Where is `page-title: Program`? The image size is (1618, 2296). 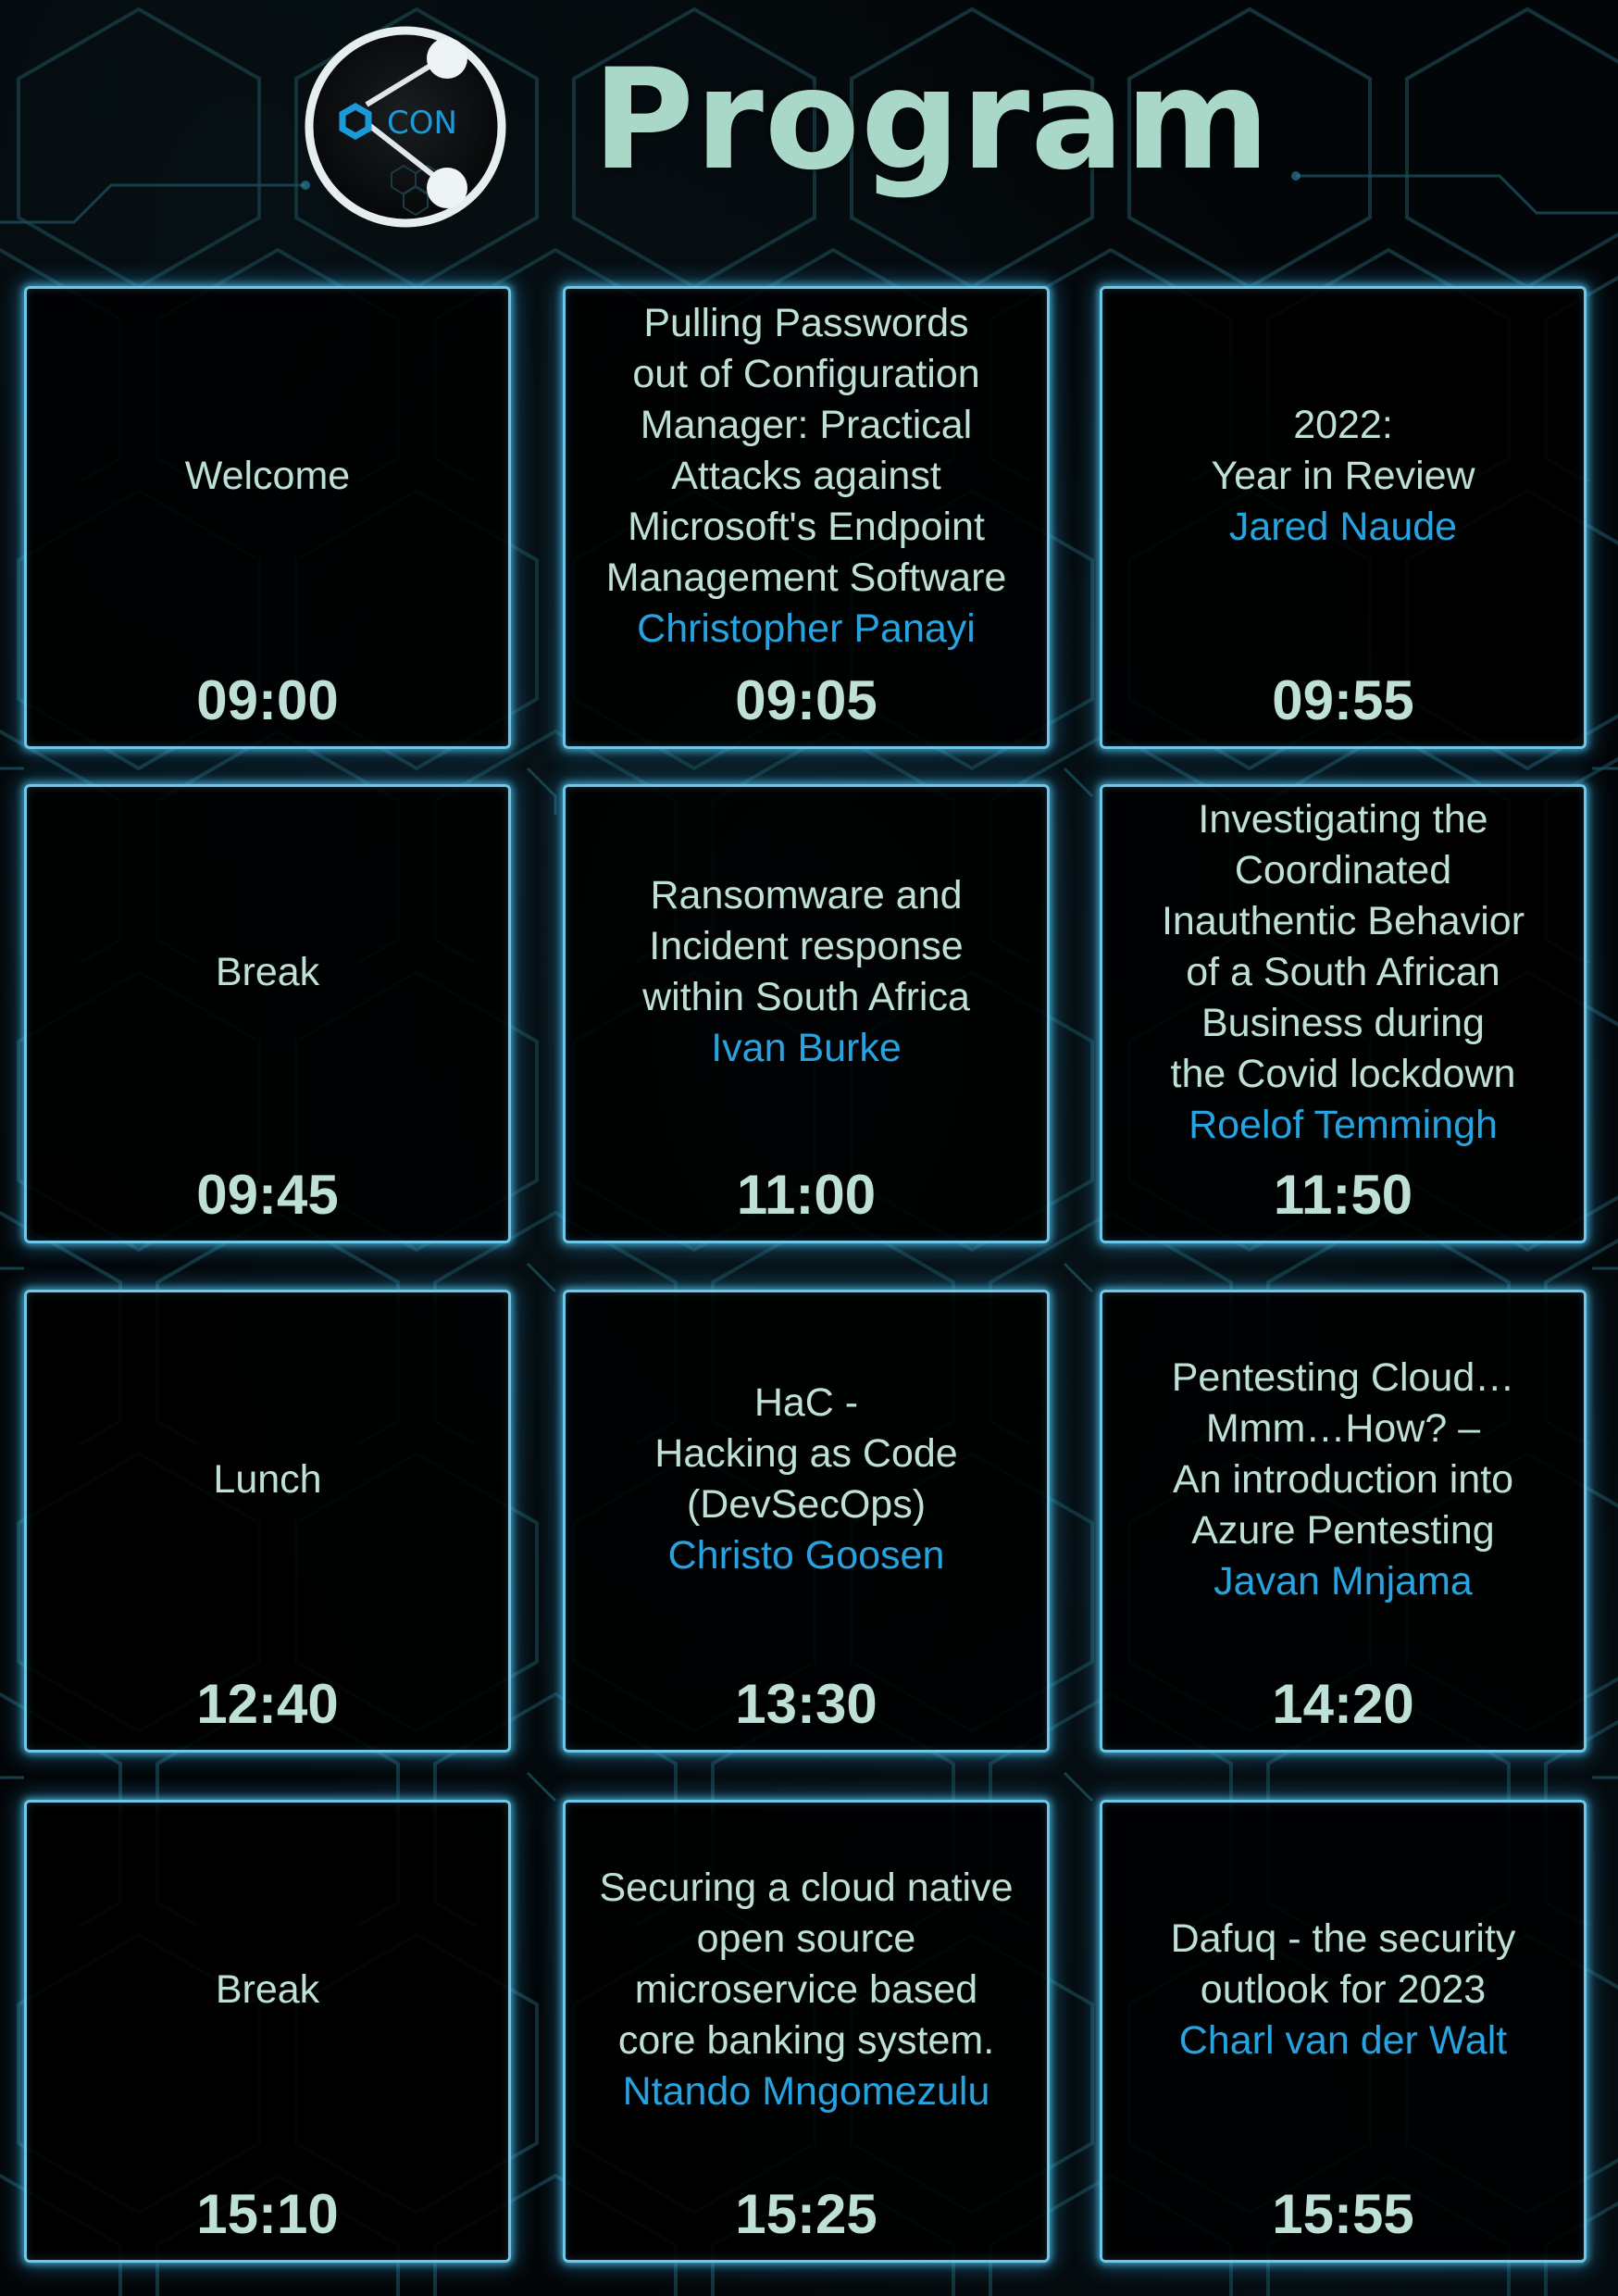 page-title: Program is located at coordinates (931, 120).